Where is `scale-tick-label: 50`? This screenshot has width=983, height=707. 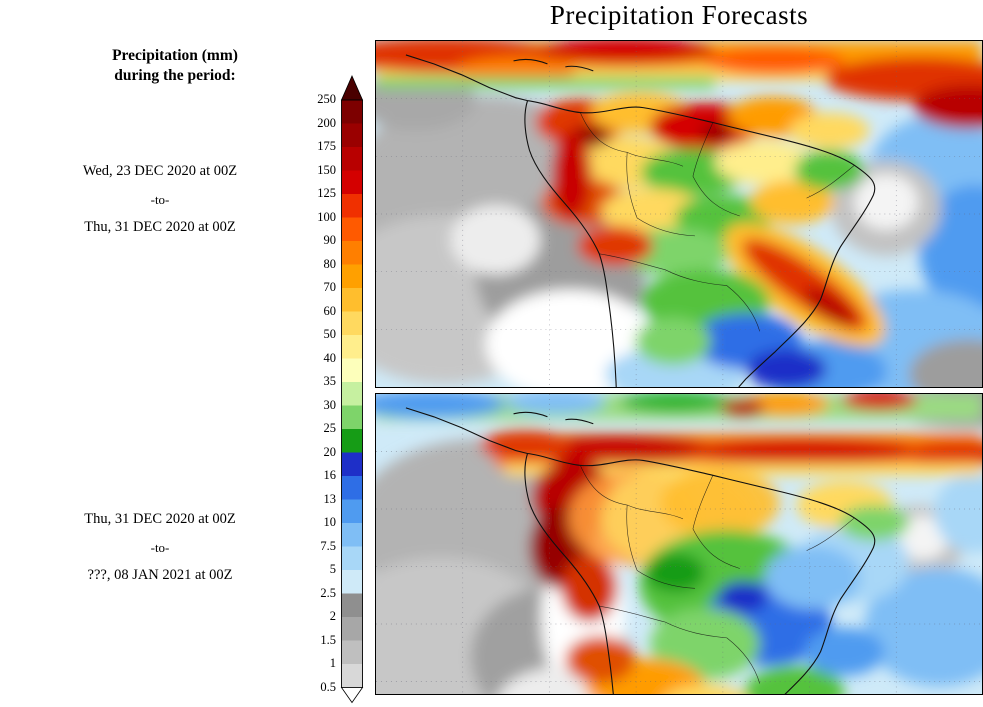
scale-tick-label: 50 is located at coordinates (330, 334).